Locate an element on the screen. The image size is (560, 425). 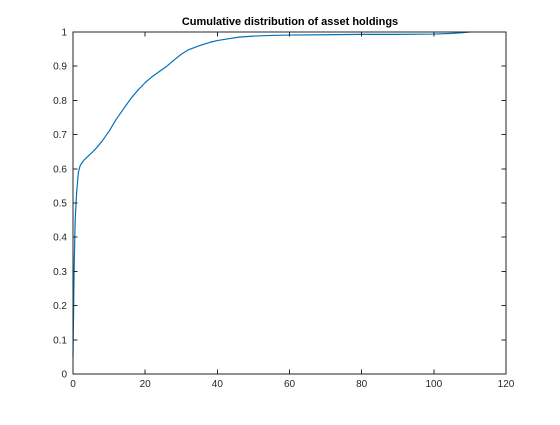
y-tick-label-5: 0.5 is located at coordinates (60, 204).